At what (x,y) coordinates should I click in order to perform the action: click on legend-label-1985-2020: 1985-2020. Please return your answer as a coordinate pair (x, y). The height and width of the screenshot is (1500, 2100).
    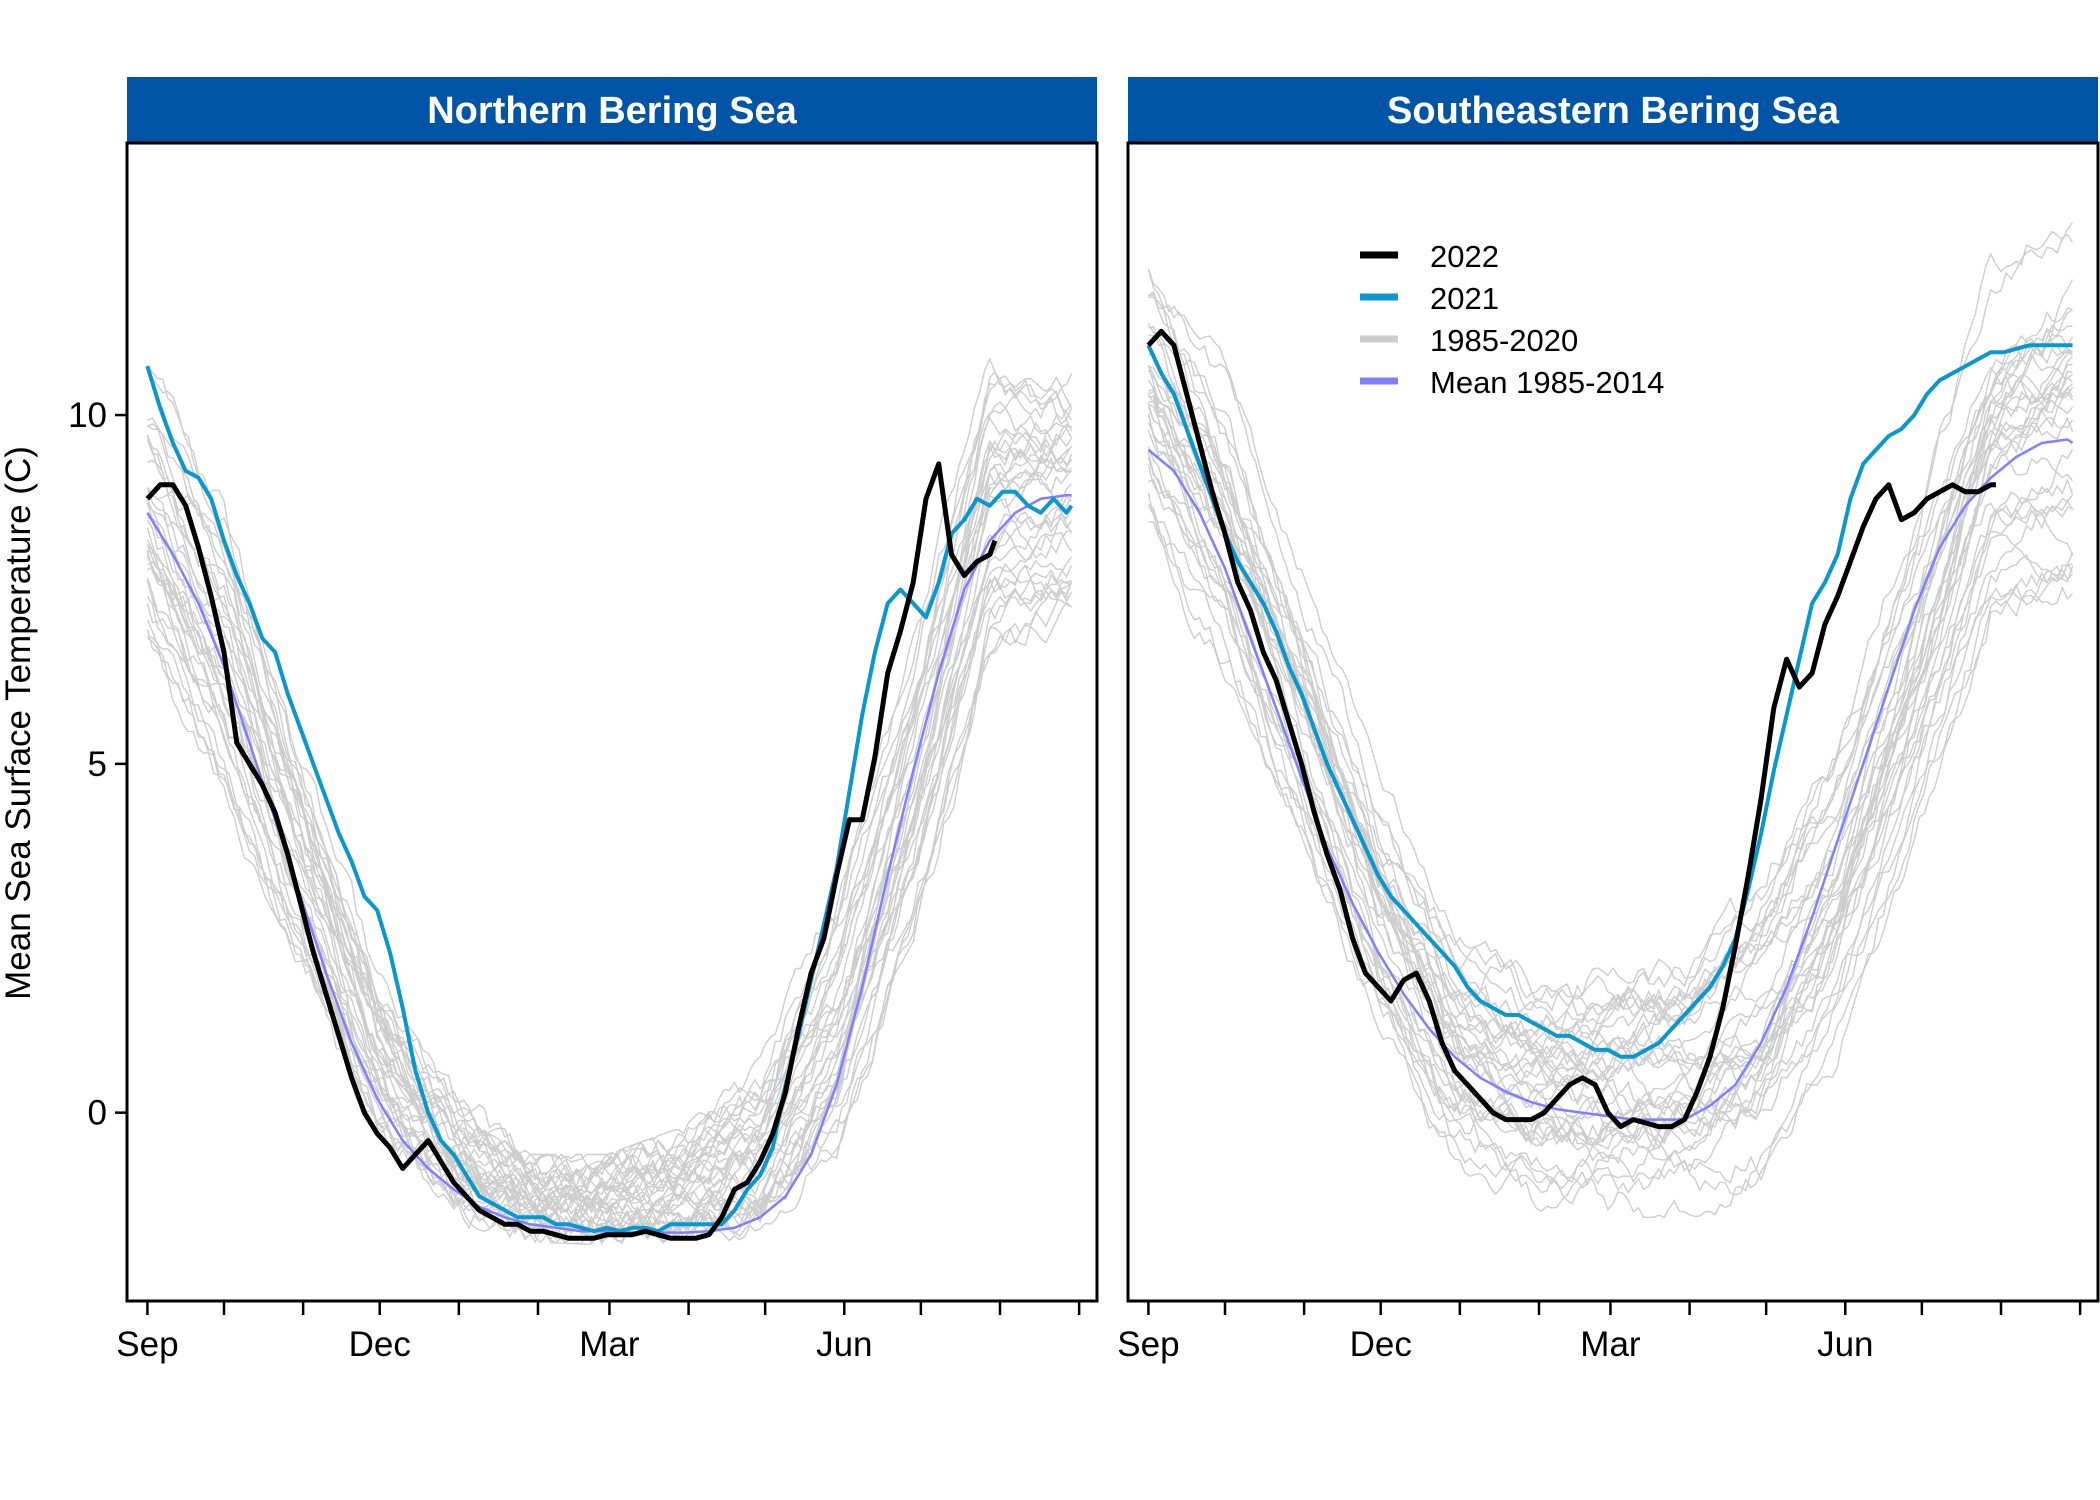
    Looking at the image, I should click on (1504, 340).